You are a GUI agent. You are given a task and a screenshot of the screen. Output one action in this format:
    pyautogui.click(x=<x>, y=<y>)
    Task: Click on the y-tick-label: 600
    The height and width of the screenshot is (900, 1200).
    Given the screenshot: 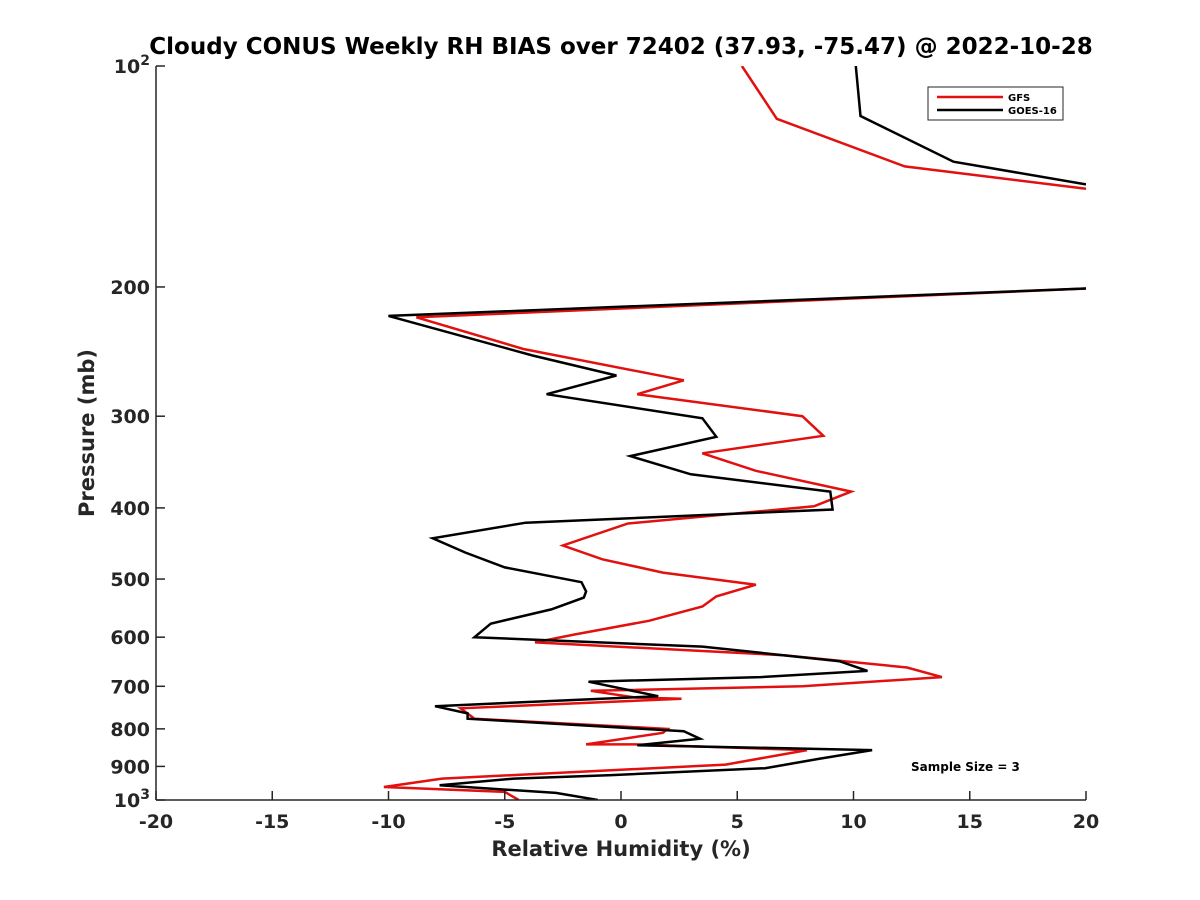 What is the action you would take?
    pyautogui.click(x=130, y=638)
    